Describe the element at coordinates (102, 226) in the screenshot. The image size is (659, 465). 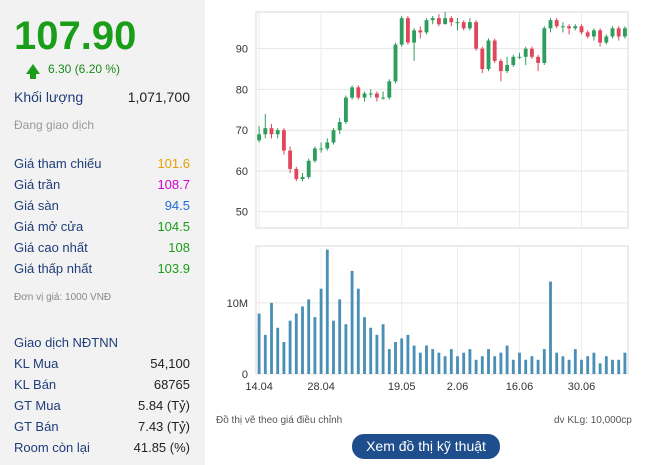
I see `stat-row: Giá mở cửa 104.5` at that location.